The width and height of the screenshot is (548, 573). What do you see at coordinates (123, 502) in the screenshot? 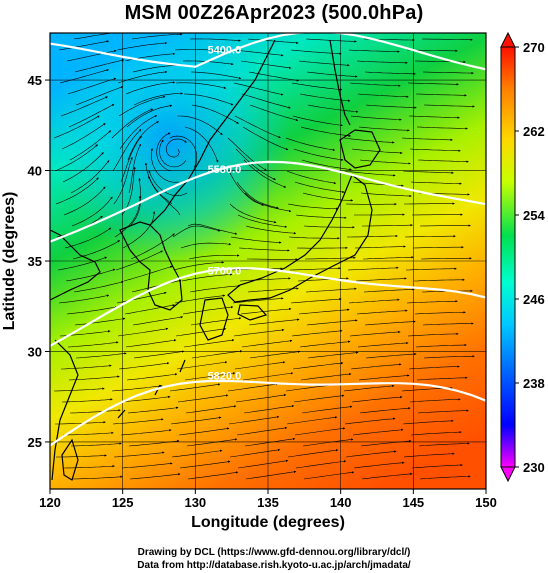
I see `x-tick-label: 125` at bounding box center [123, 502].